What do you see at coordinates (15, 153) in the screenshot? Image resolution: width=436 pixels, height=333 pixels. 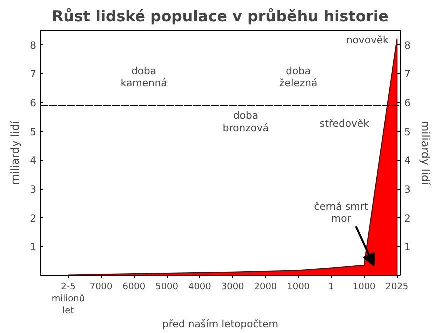 I see `y-axis-title: miliardy lidí` at bounding box center [15, 153].